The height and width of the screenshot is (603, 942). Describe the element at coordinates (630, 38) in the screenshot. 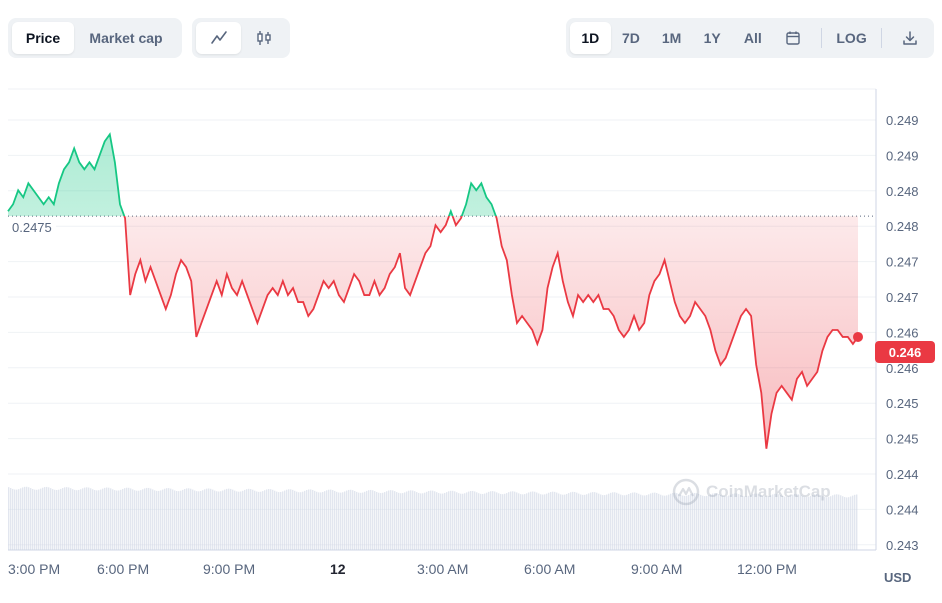

I see `range-7d: 7D` at that location.